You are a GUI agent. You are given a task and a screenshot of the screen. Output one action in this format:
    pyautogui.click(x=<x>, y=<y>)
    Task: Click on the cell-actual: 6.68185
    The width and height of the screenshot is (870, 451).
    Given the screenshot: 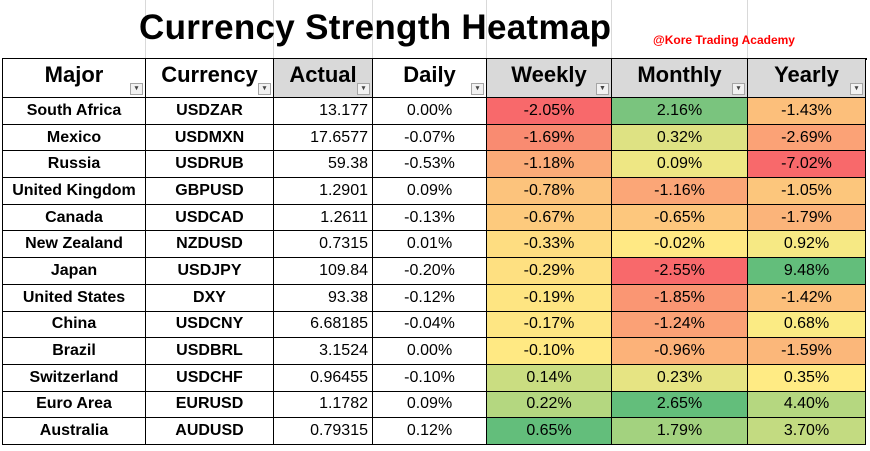 What is the action you would take?
    pyautogui.click(x=323, y=324)
    